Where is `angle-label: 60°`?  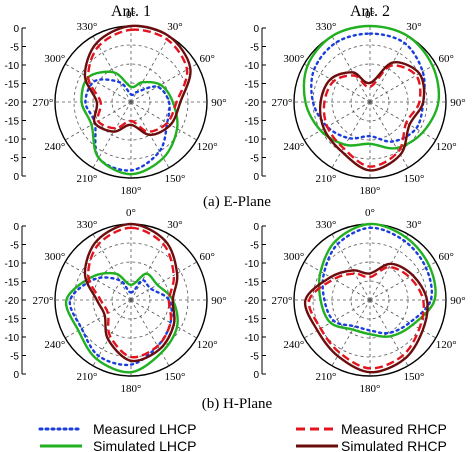 angle-label: 60° is located at coordinates (446, 59).